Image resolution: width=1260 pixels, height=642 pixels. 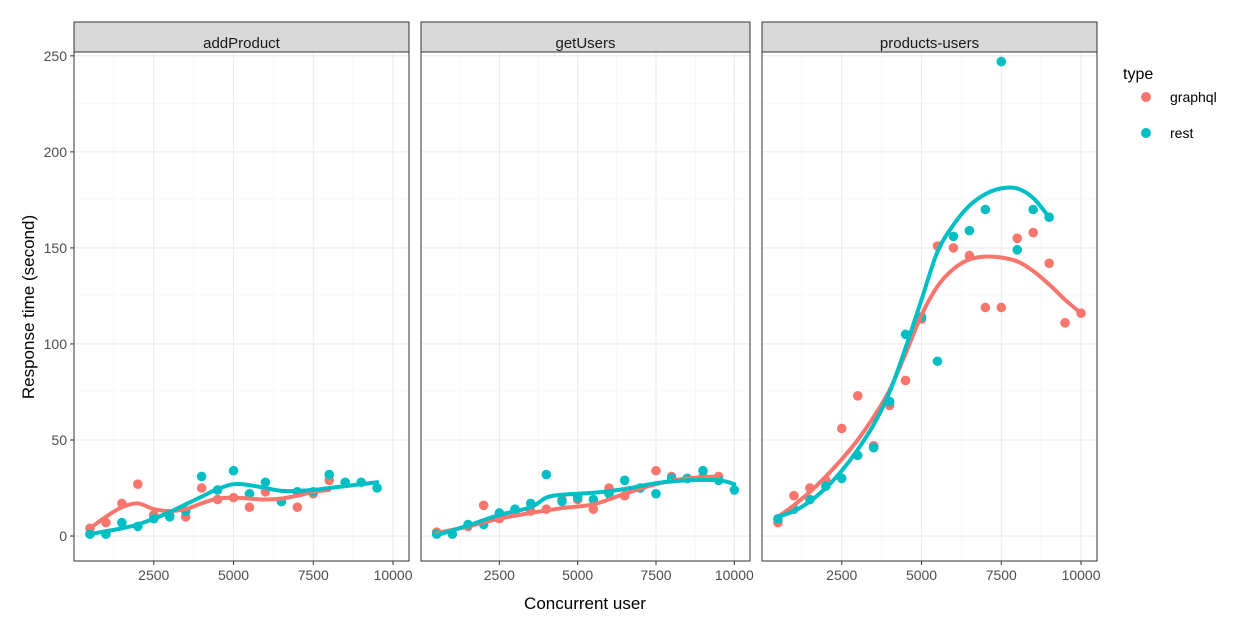 What do you see at coordinates (56, 344) in the screenshot?
I see `y-tick-label: 100` at bounding box center [56, 344].